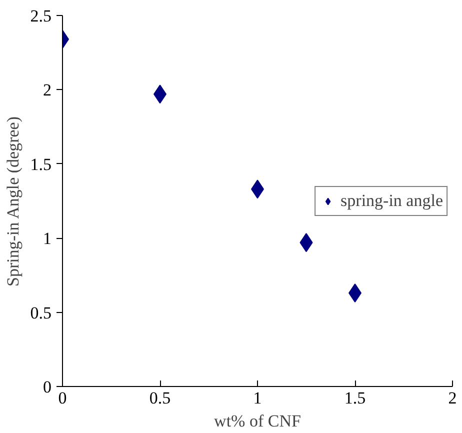 This screenshot has width=462, height=433. What do you see at coordinates (452, 398) in the screenshot?
I see `x-tick-label: 2` at bounding box center [452, 398].